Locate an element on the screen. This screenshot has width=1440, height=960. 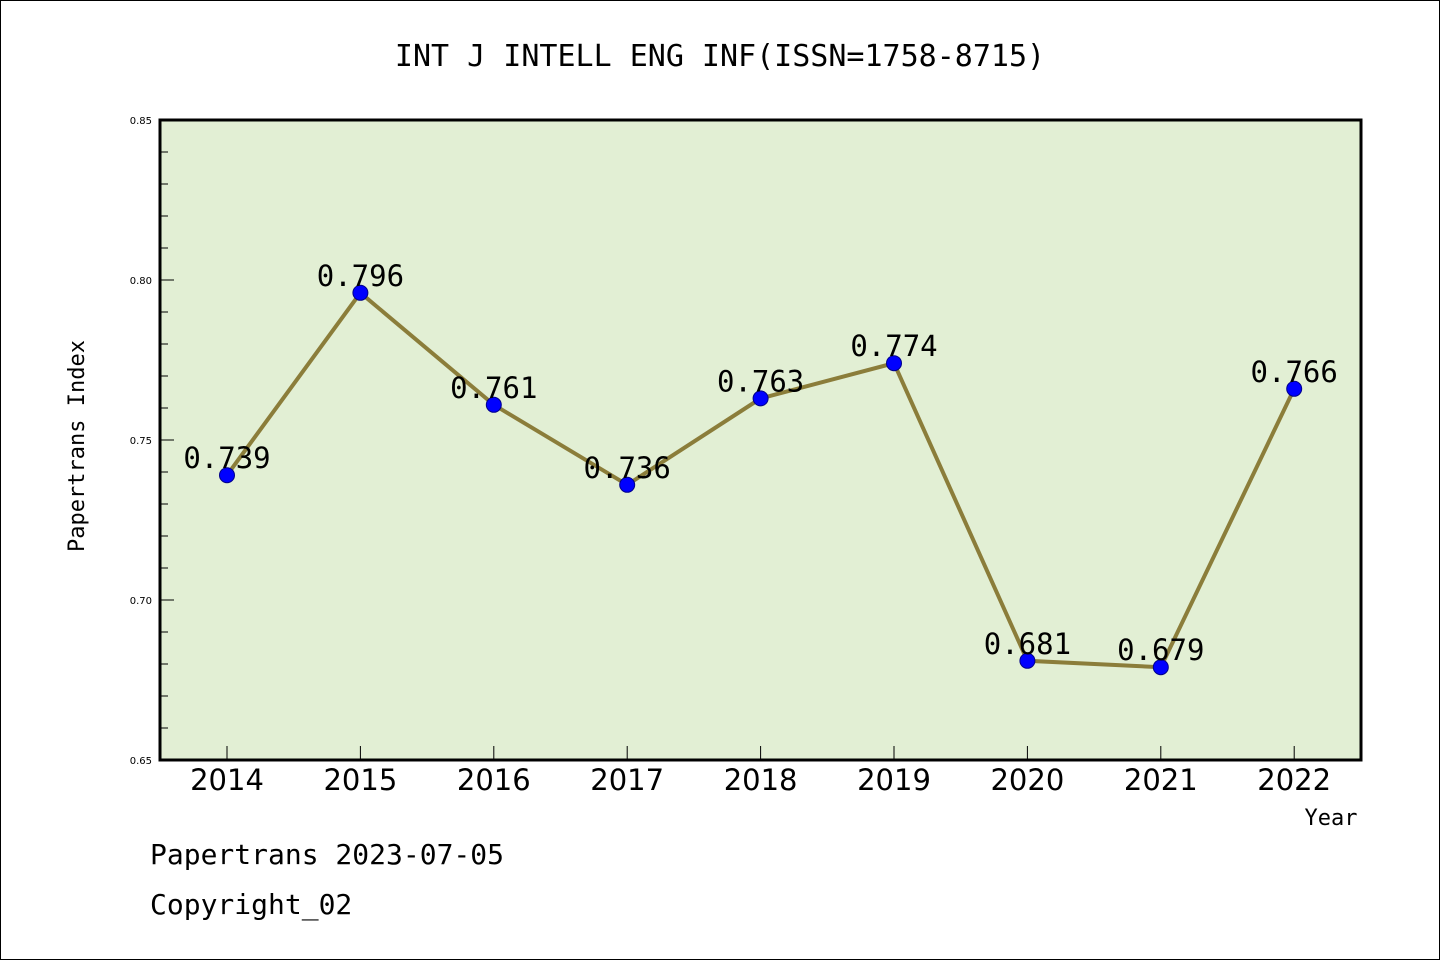
data-label: 0.739 is located at coordinates (226, 458).